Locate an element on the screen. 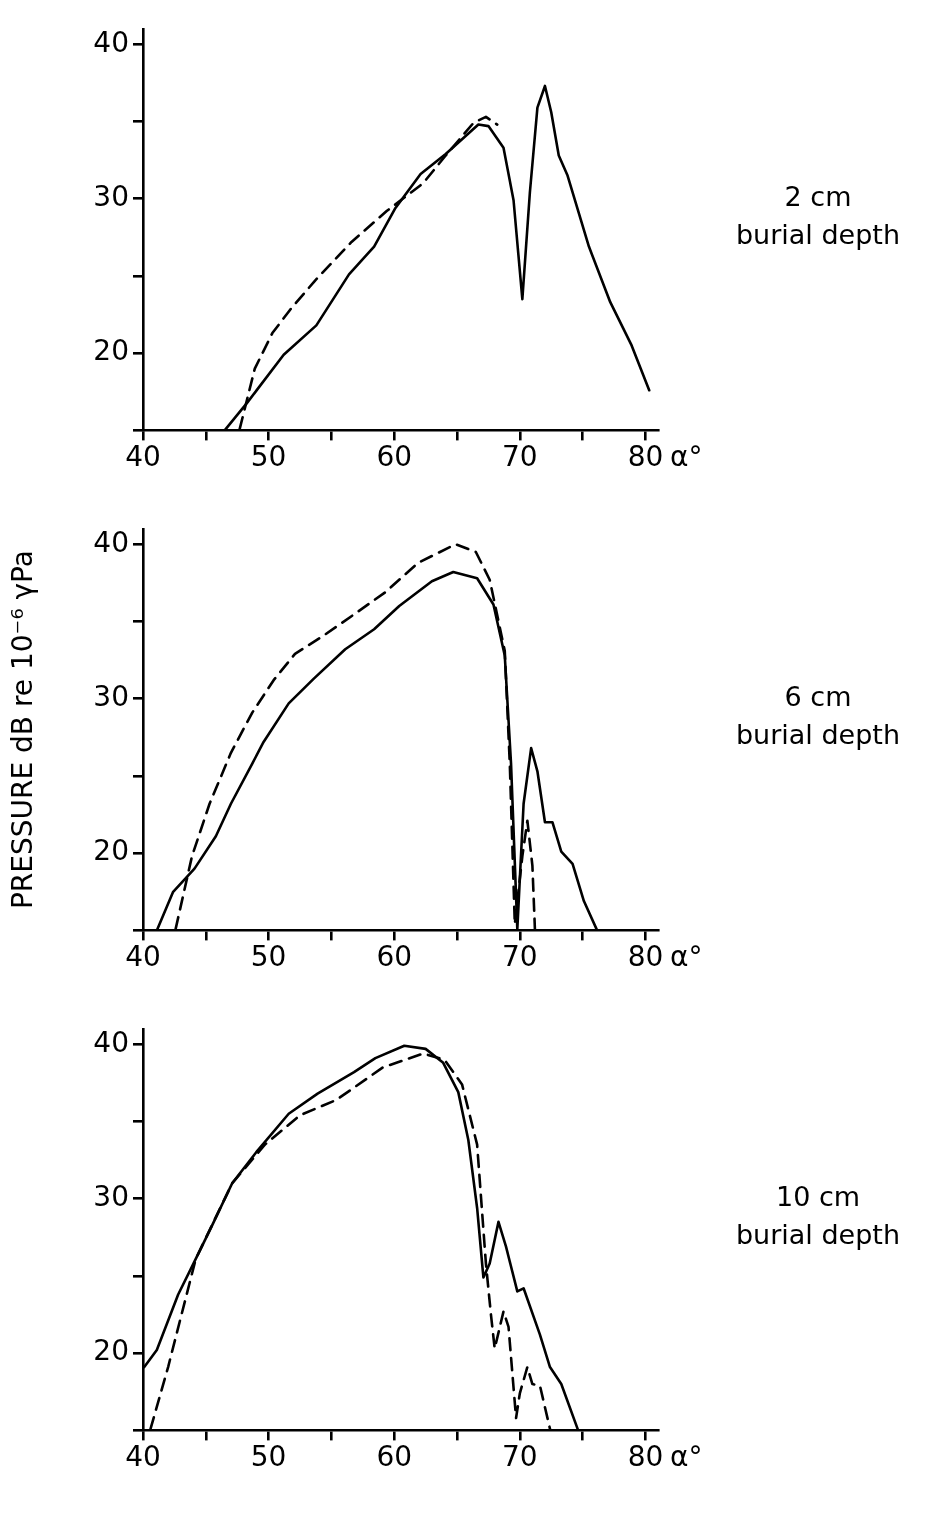  text: 6 cm burial depth is located at coordinates (818, 716).